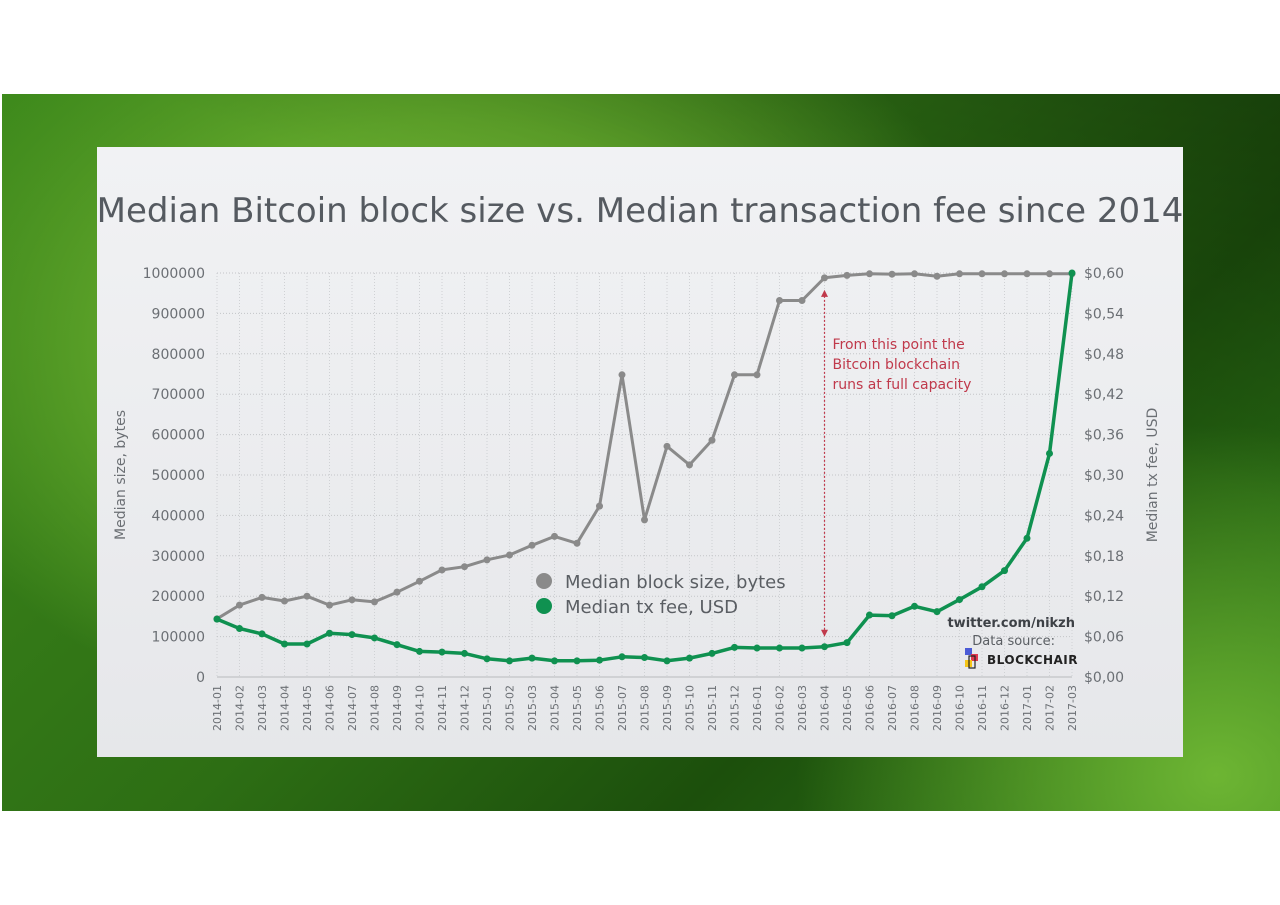  Describe the element at coordinates (420, 708) in the screenshot. I see `x-tick-label: 2014-10` at that location.